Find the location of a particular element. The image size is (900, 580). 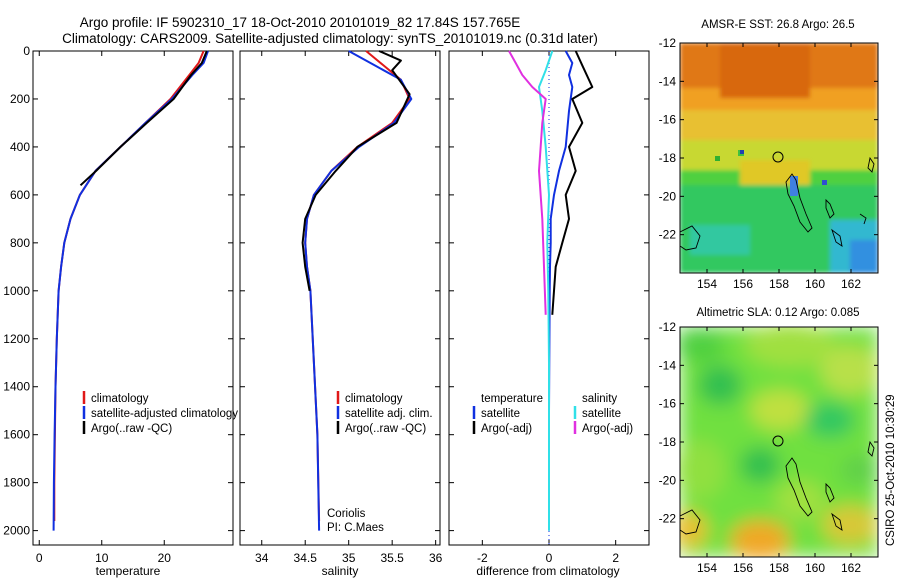

x-tick-label: 20 is located at coordinates (165, 558).